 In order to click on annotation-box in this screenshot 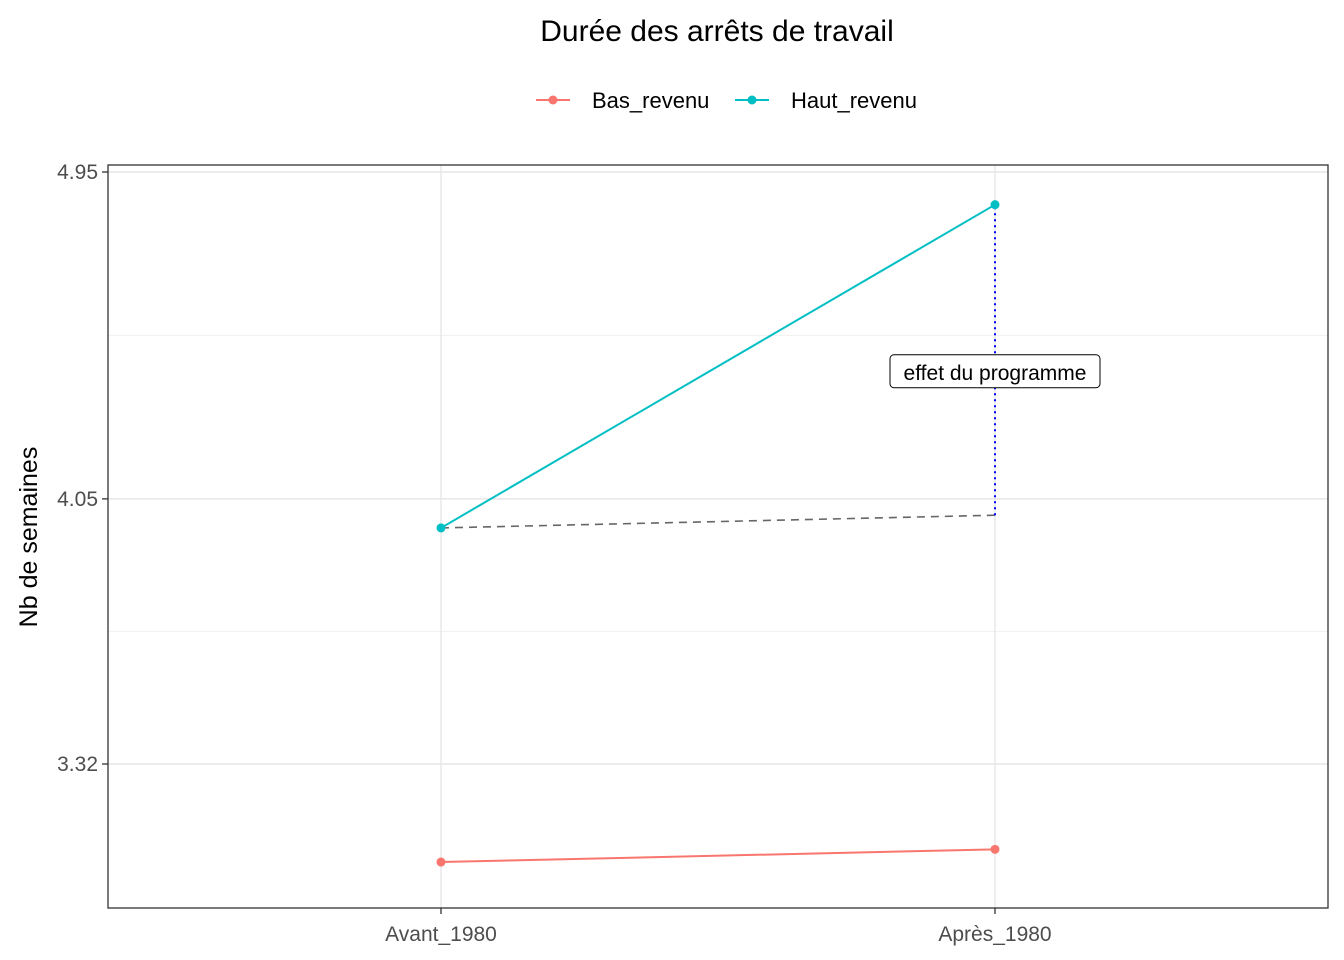, I will do `click(995, 371)`.